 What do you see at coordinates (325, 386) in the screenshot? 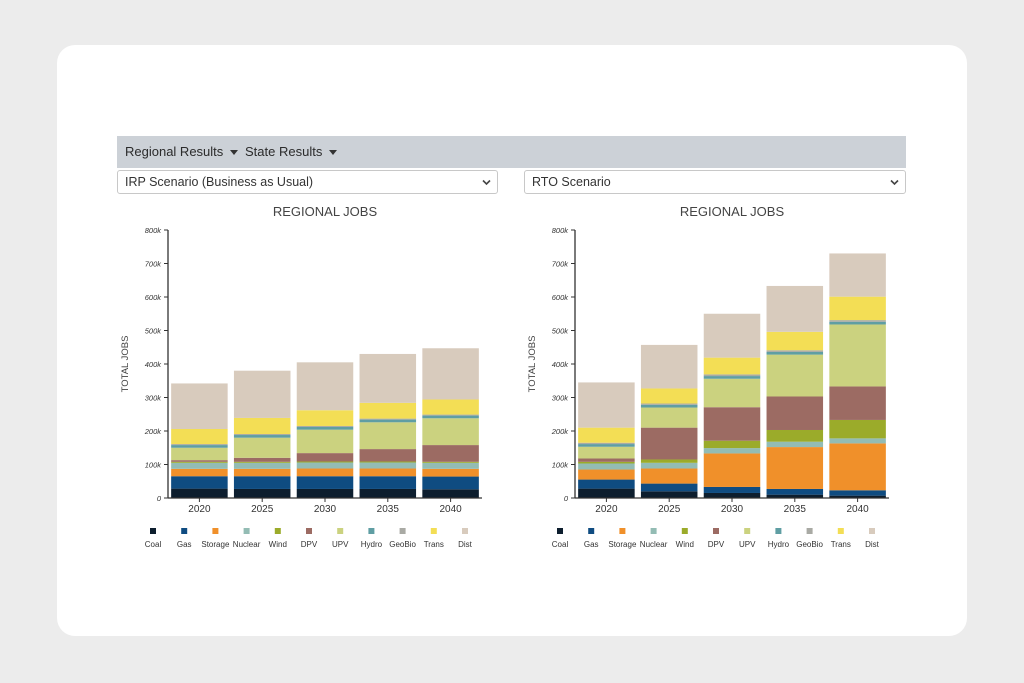
I see `bar-segment-dist-2030` at bounding box center [325, 386].